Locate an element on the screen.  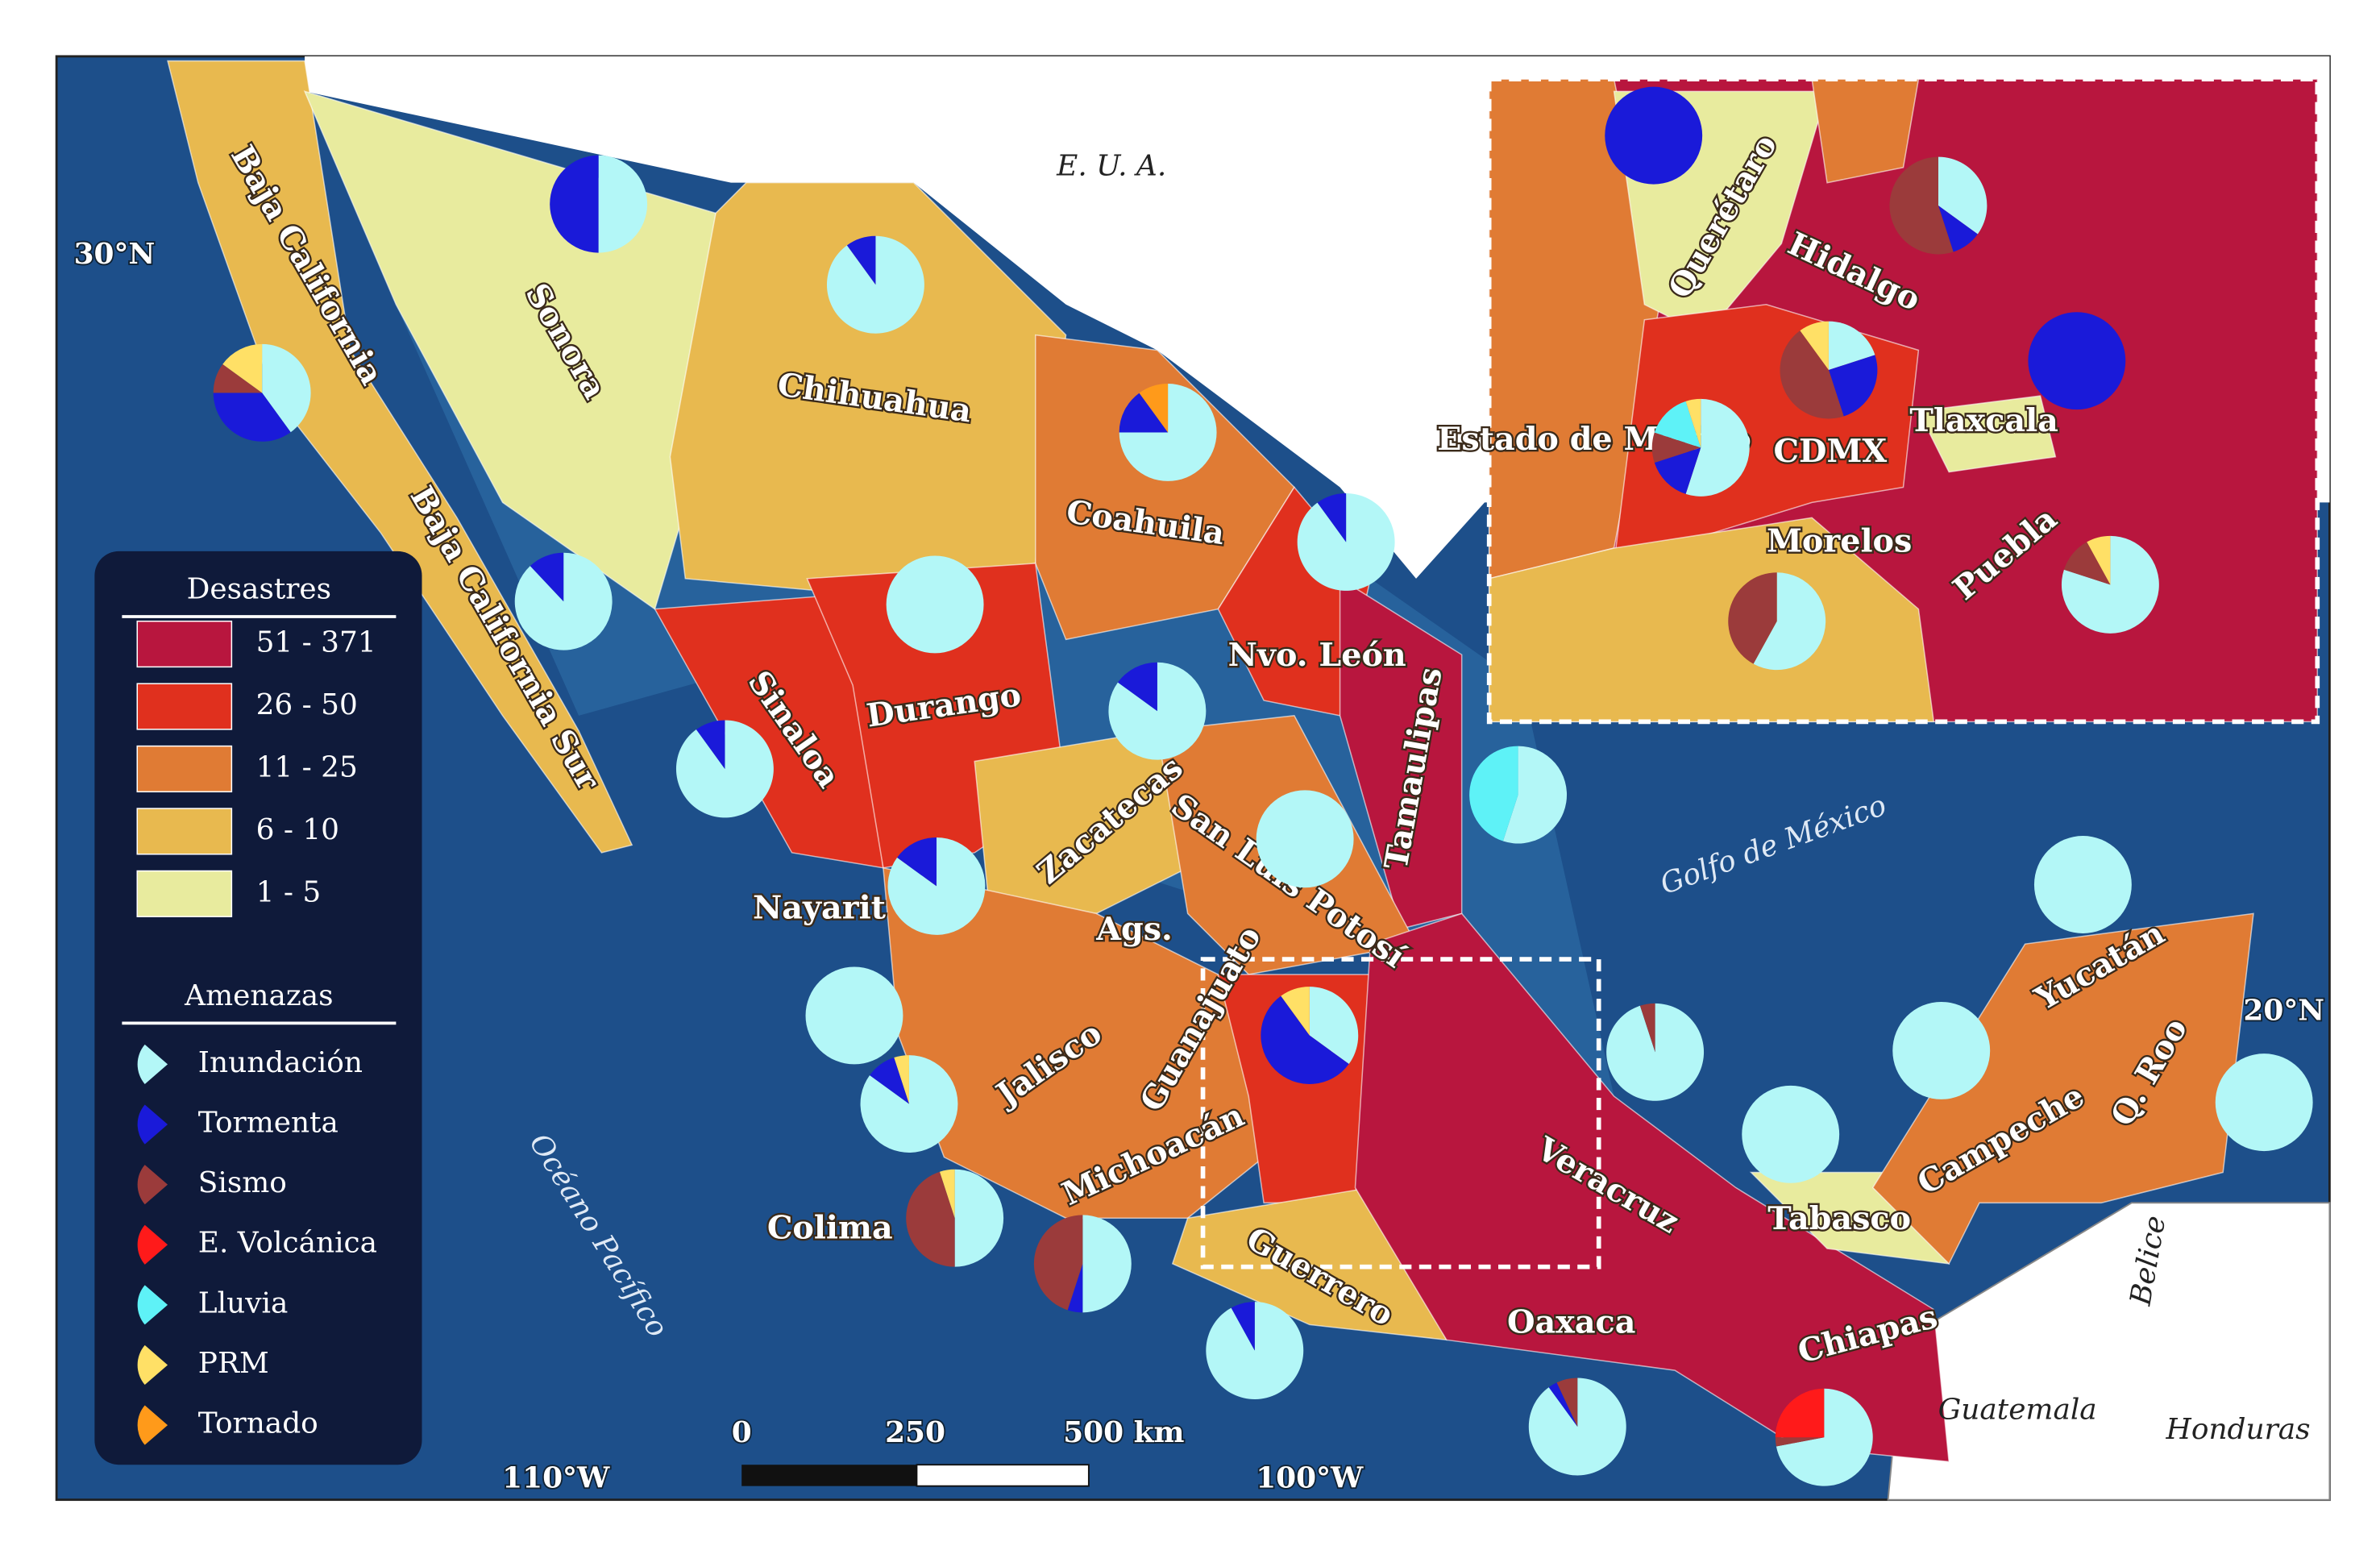
legend-label: PRM is located at coordinates (233, 1363).